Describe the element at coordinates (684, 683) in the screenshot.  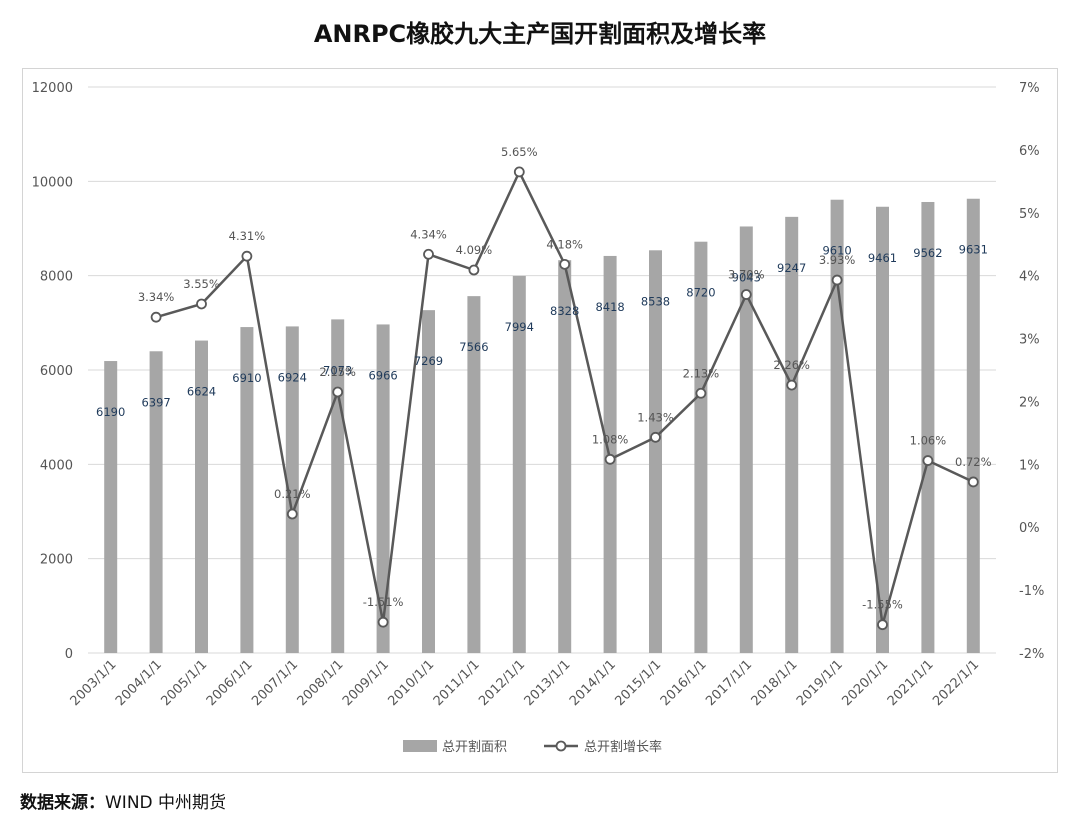
I see `x-tick-label: 2016/1/1` at that location.